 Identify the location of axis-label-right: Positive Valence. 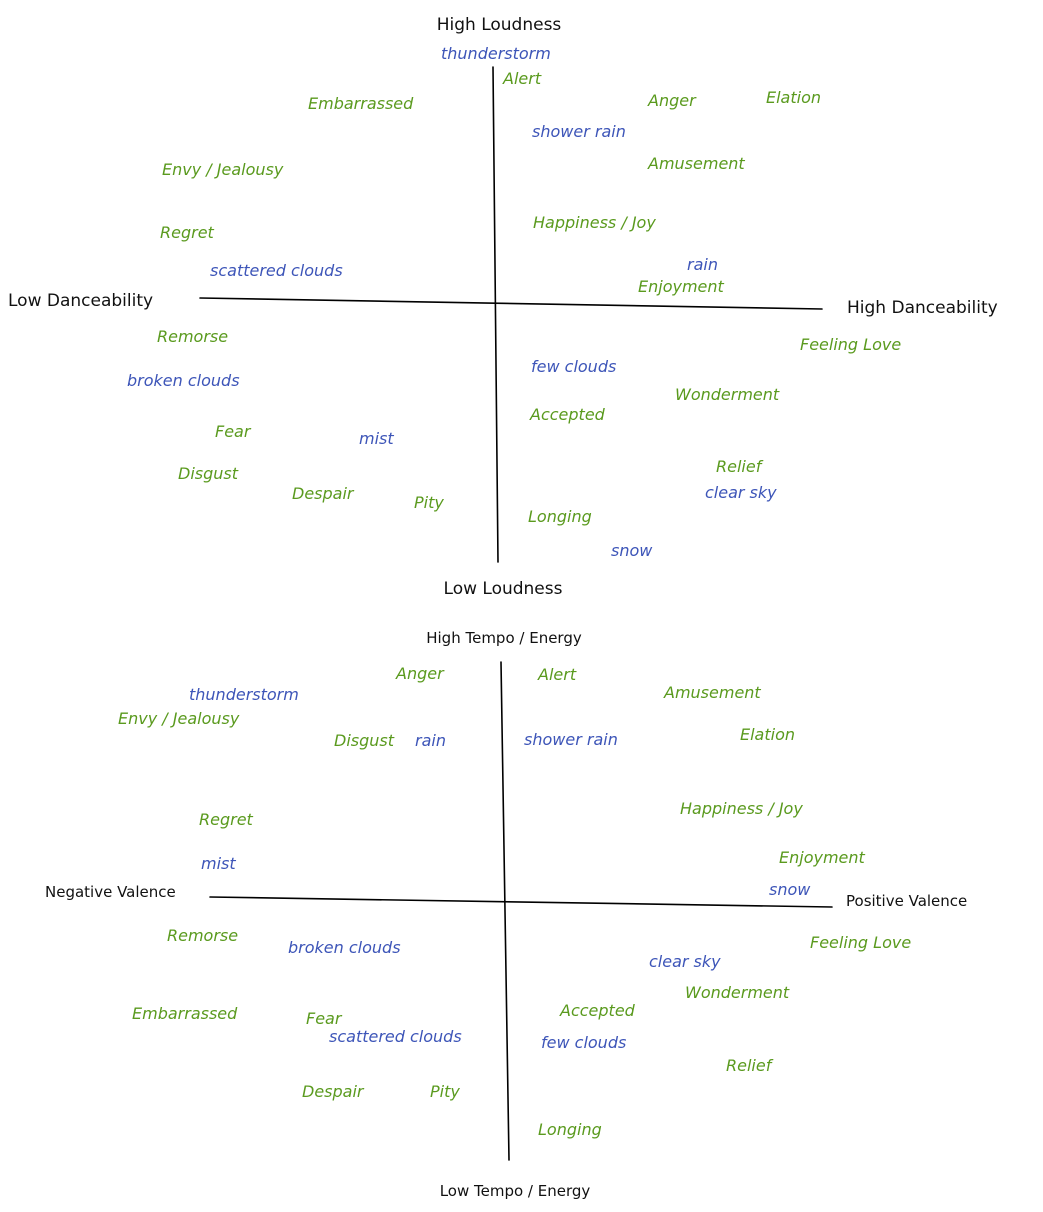
(906, 901).